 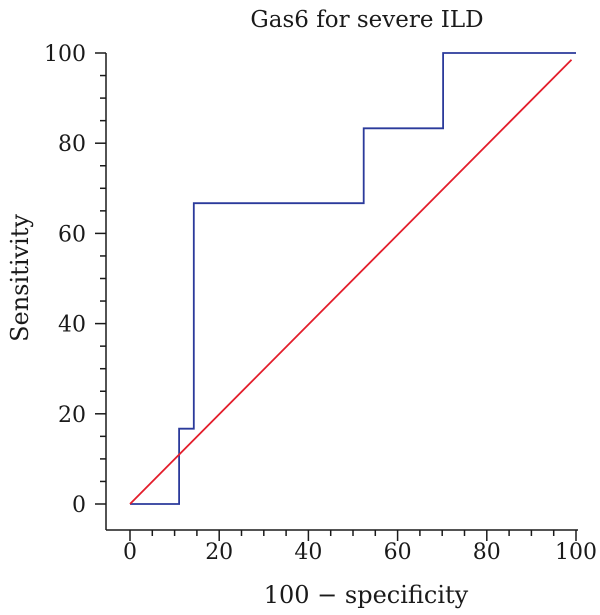 I want to click on y-axis-title: Sensitivity, so click(x=20, y=278).